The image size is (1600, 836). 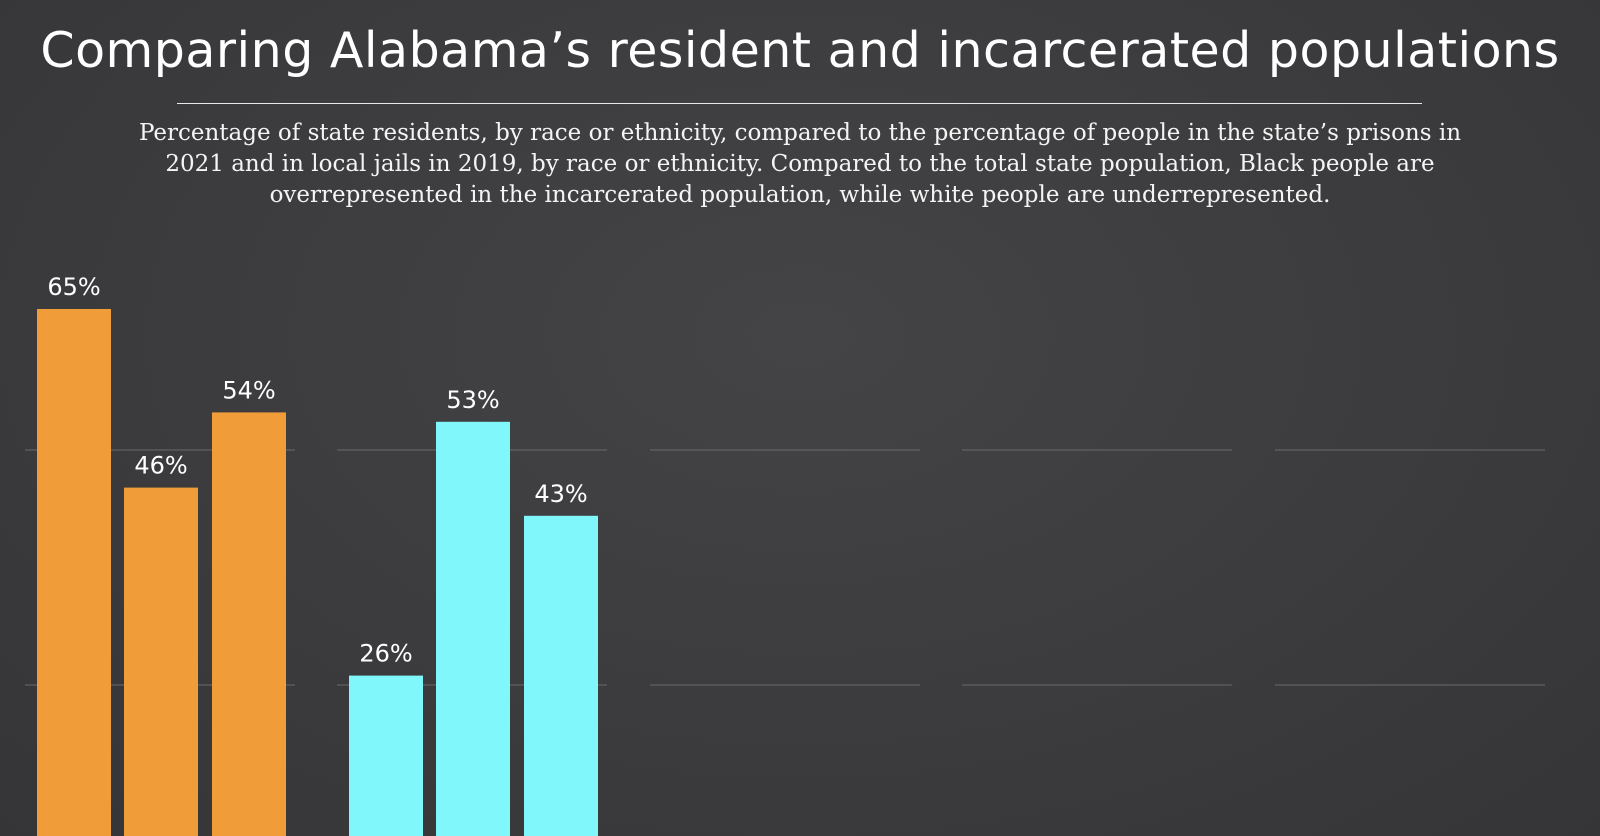 What do you see at coordinates (560, 494) in the screenshot?
I see `data-label: 43%` at bounding box center [560, 494].